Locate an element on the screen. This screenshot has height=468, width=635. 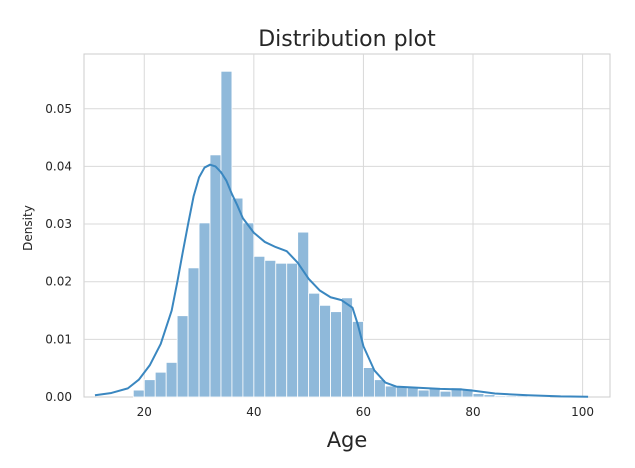
x-tick-label: 60 is located at coordinates (363, 412).